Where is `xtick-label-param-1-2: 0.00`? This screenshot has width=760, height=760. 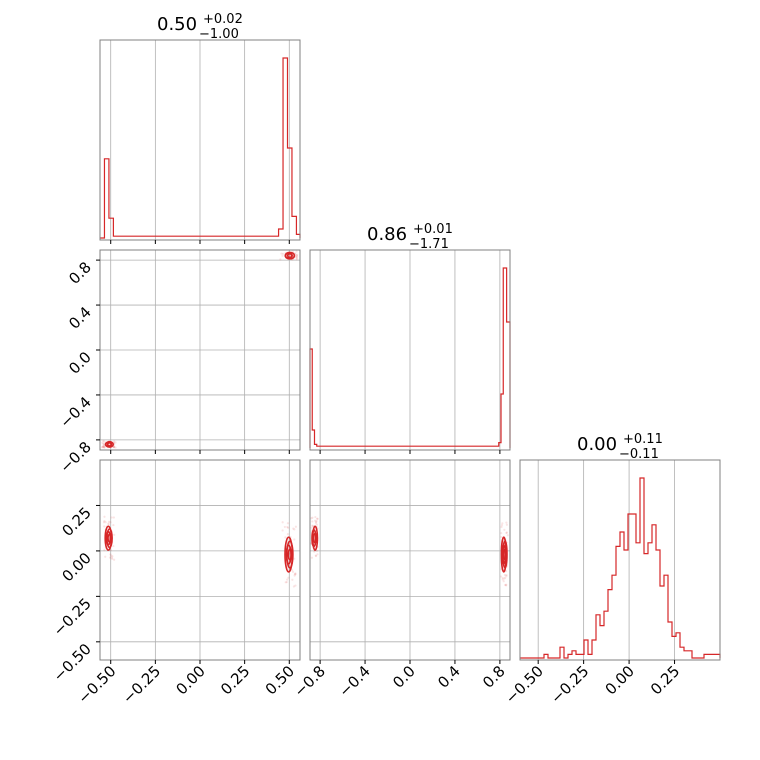
xtick-label-param-1-2: 0.00 is located at coordinates (190, 680).